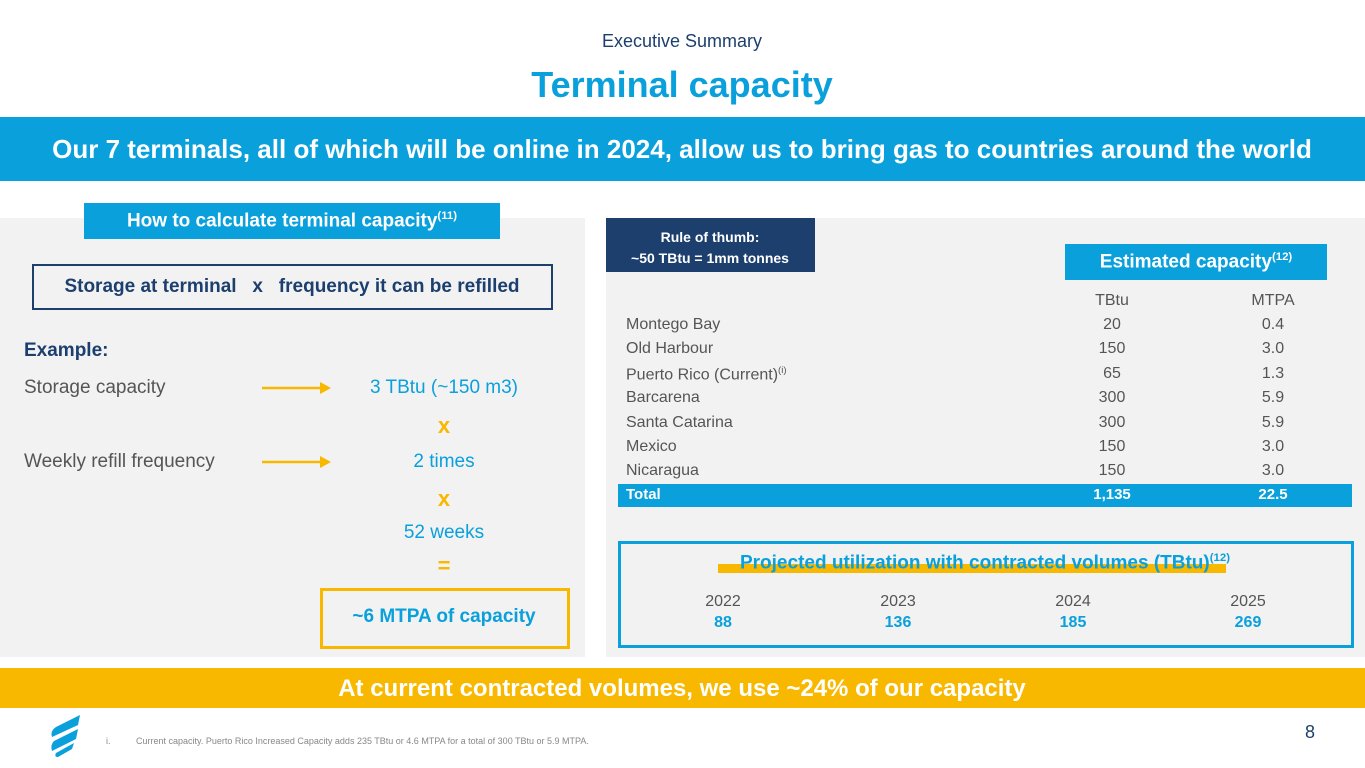 Image resolution: width=1365 pixels, height=768 pixels. I want to click on formula-box, so click(292, 287).